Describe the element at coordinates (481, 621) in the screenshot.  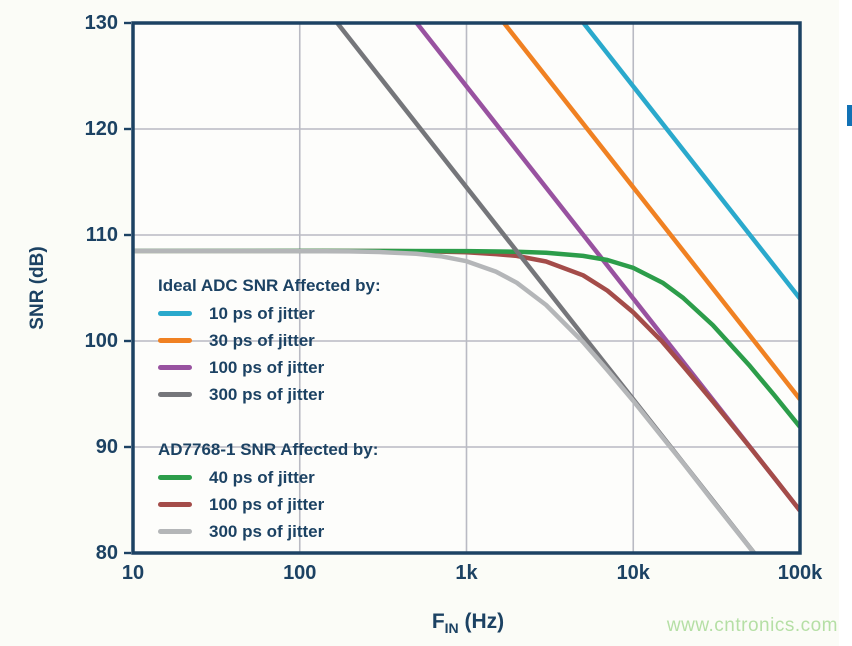
I see `x-axis-title-units: (Hz)` at that location.